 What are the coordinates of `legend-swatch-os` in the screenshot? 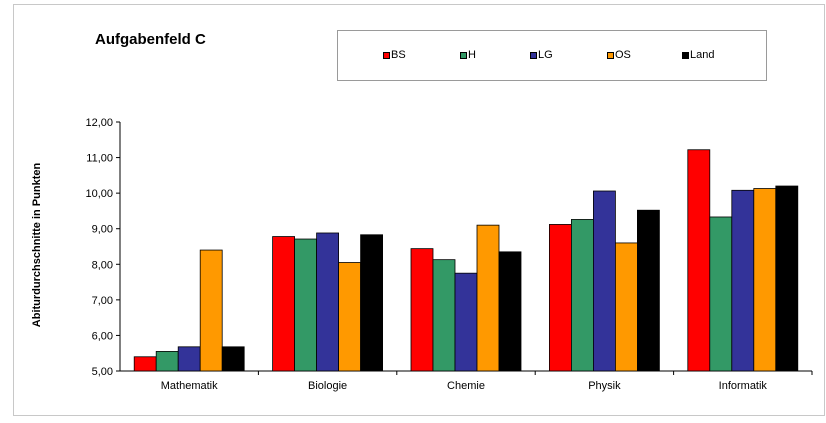 It's located at (610, 55).